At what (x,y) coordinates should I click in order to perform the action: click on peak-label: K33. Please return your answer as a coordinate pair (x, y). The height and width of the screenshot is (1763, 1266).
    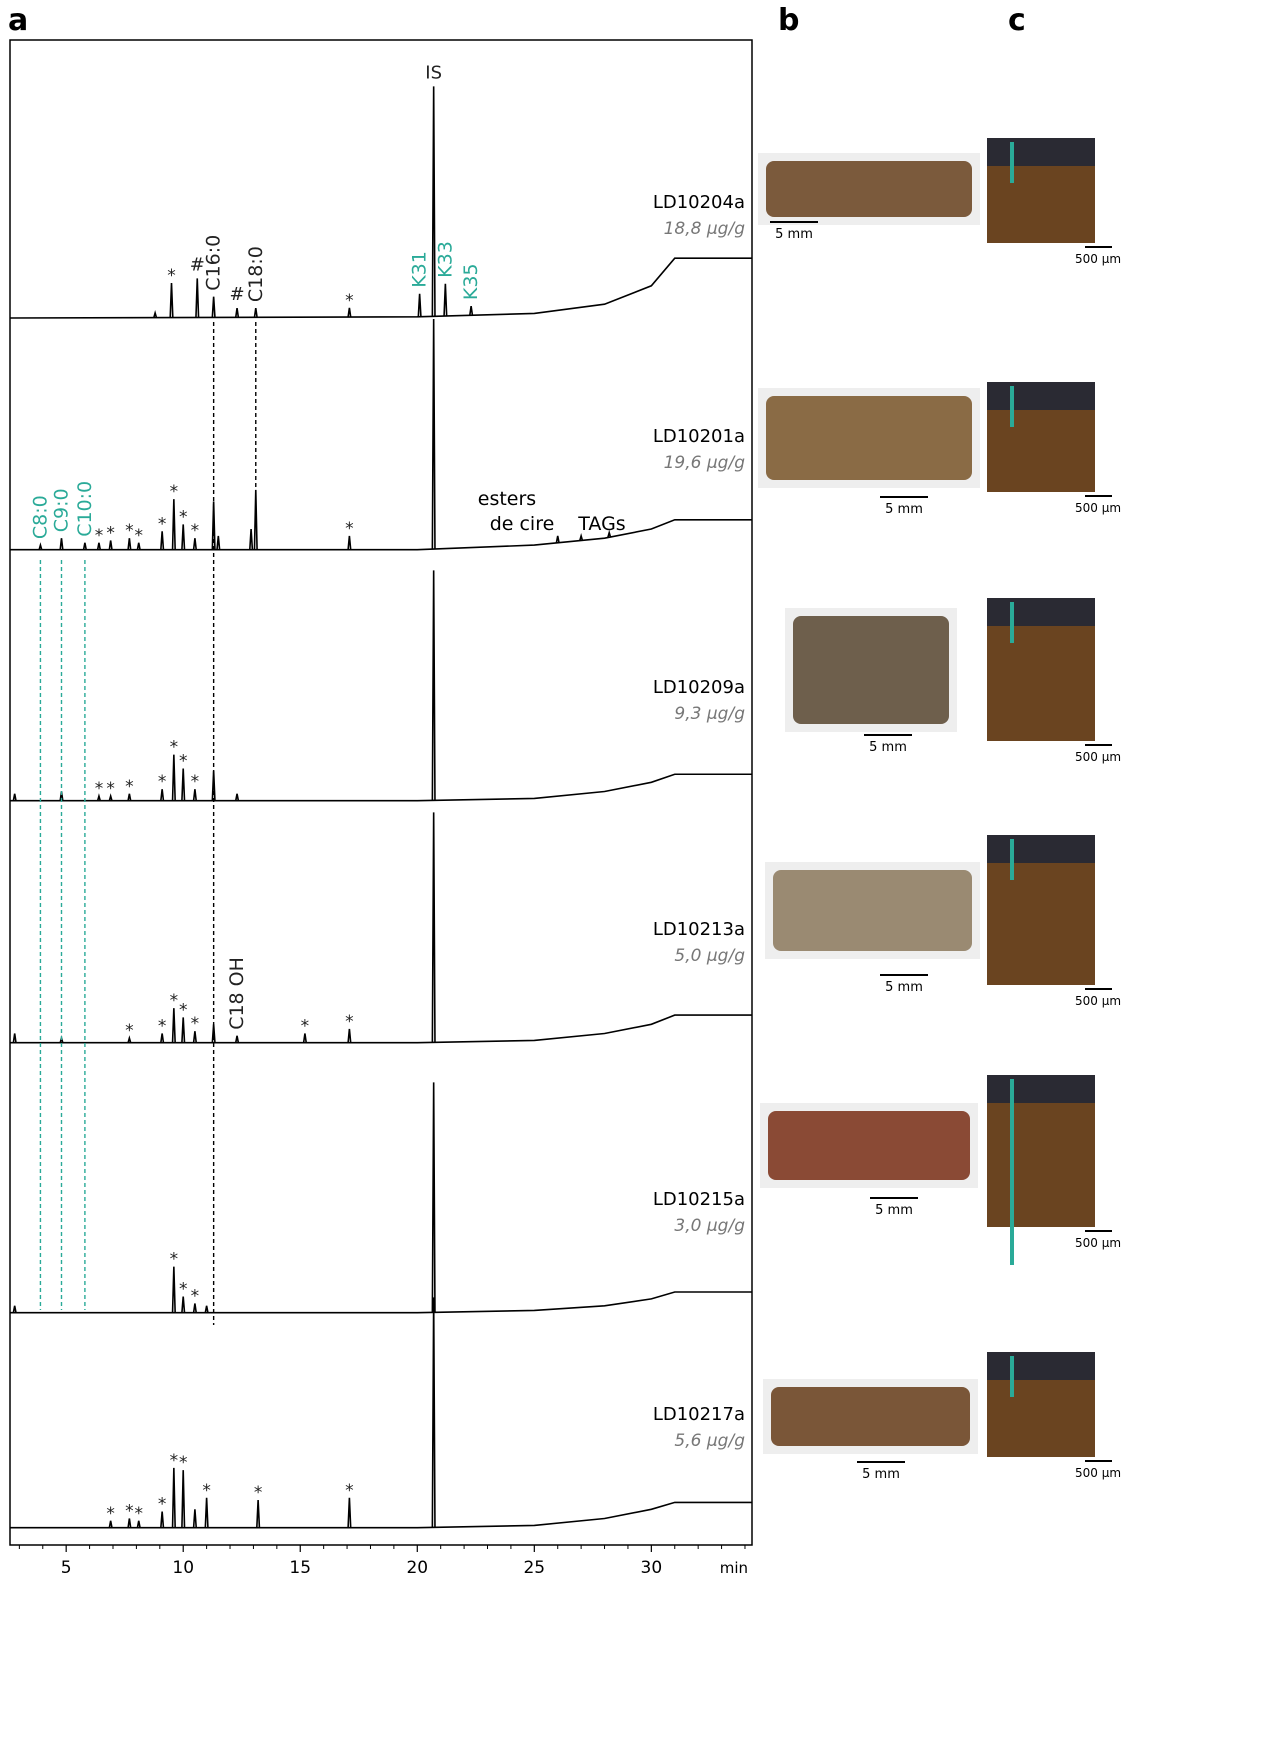
    Looking at the image, I should click on (445, 259).